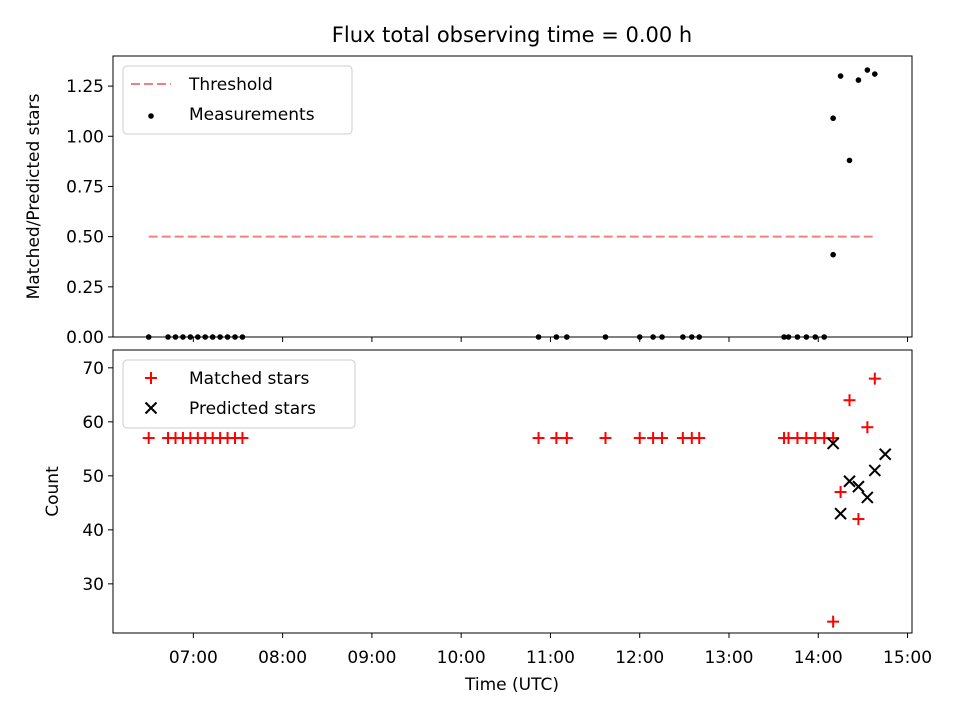 Image resolution: width=960 pixels, height=720 pixels. What do you see at coordinates (252, 115) in the screenshot?
I see `legend-label: Measurements` at bounding box center [252, 115].